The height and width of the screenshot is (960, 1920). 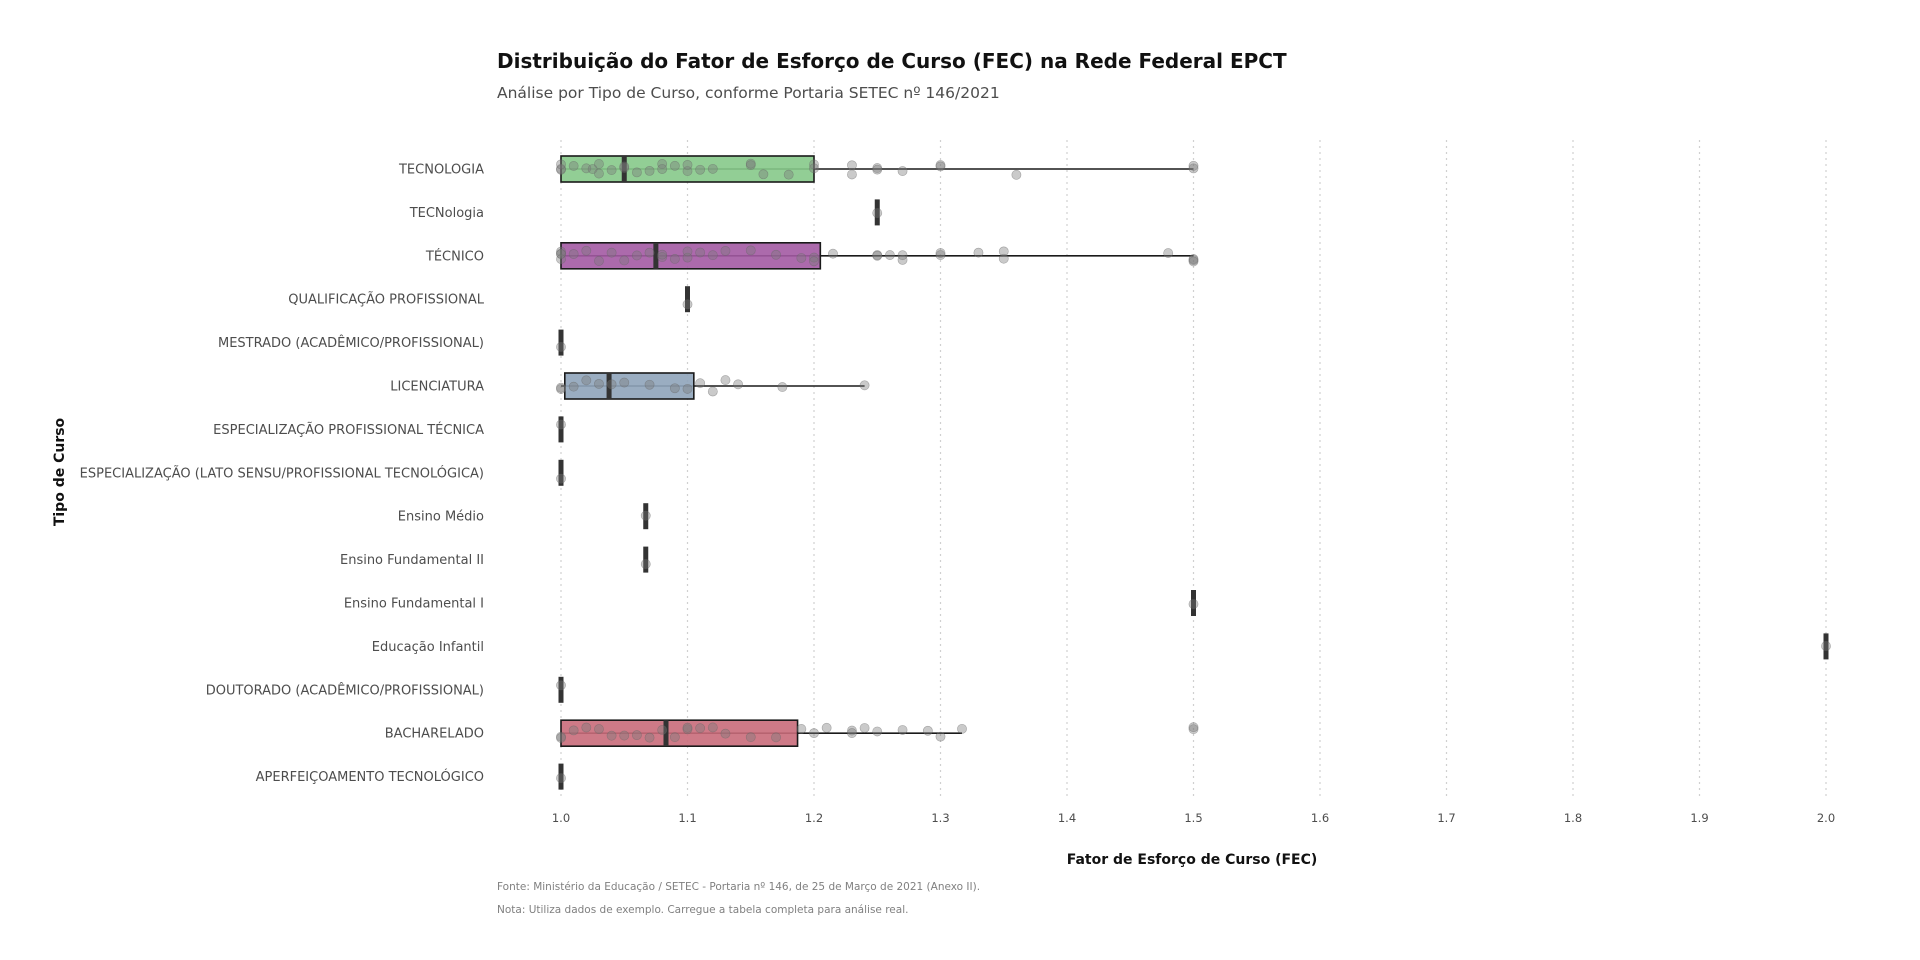 I want to click on box-licenciatura, so click(x=713, y=386).